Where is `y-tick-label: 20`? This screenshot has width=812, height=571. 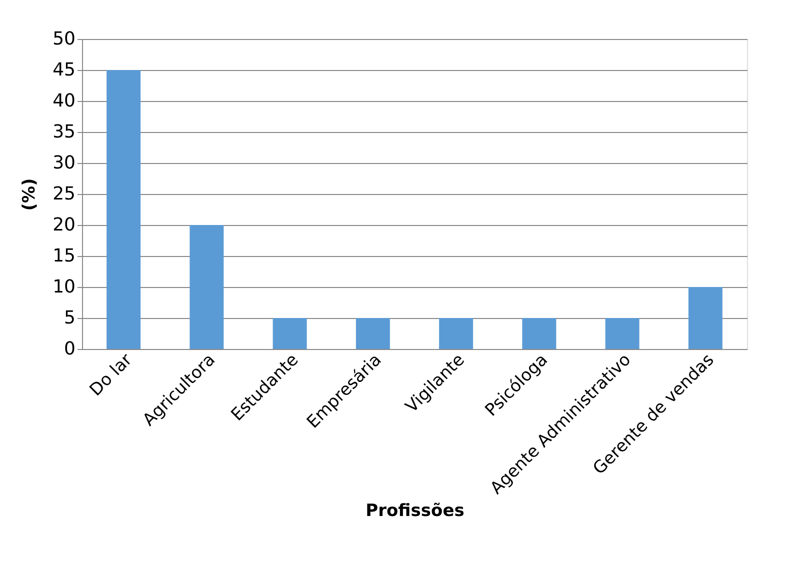 y-tick-label: 20 is located at coordinates (64, 225).